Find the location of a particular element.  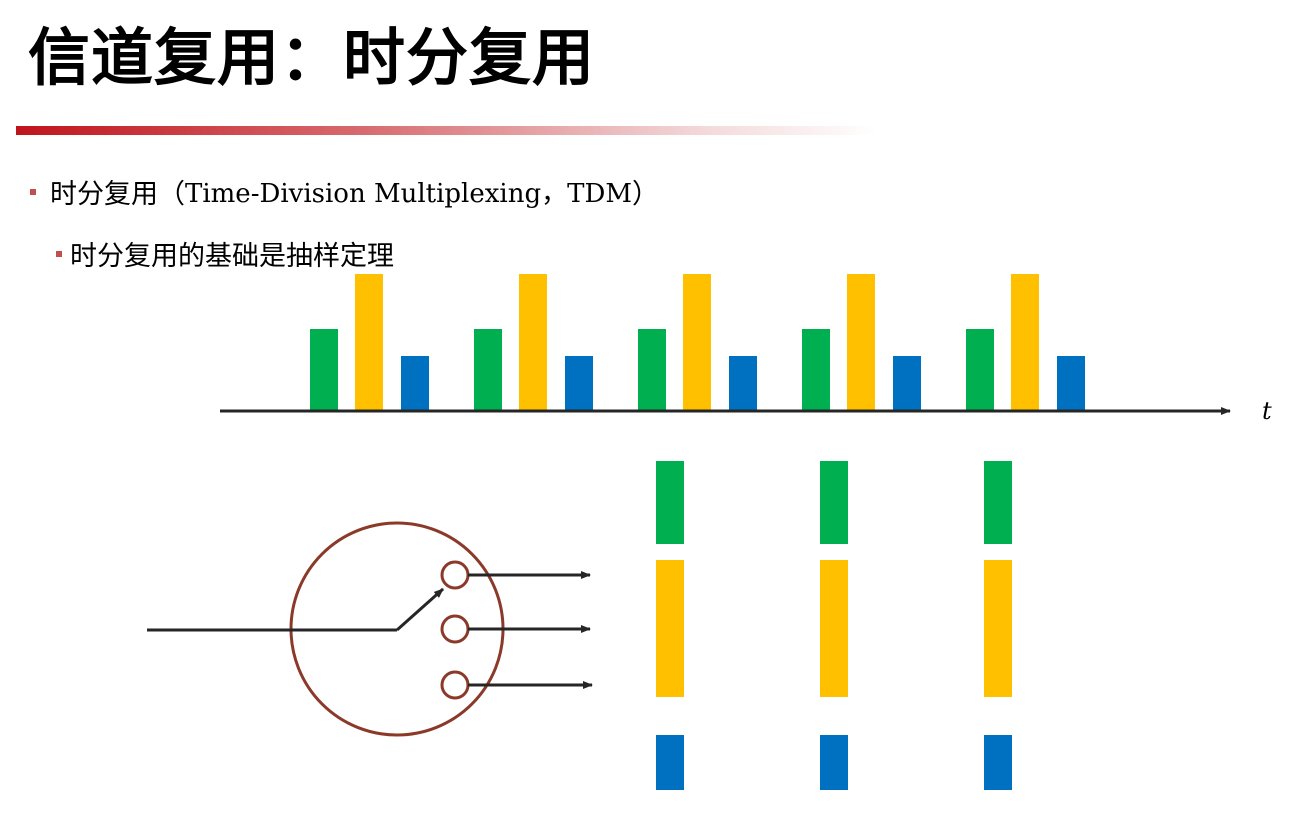

switch-arm is located at coordinates (420, 609).